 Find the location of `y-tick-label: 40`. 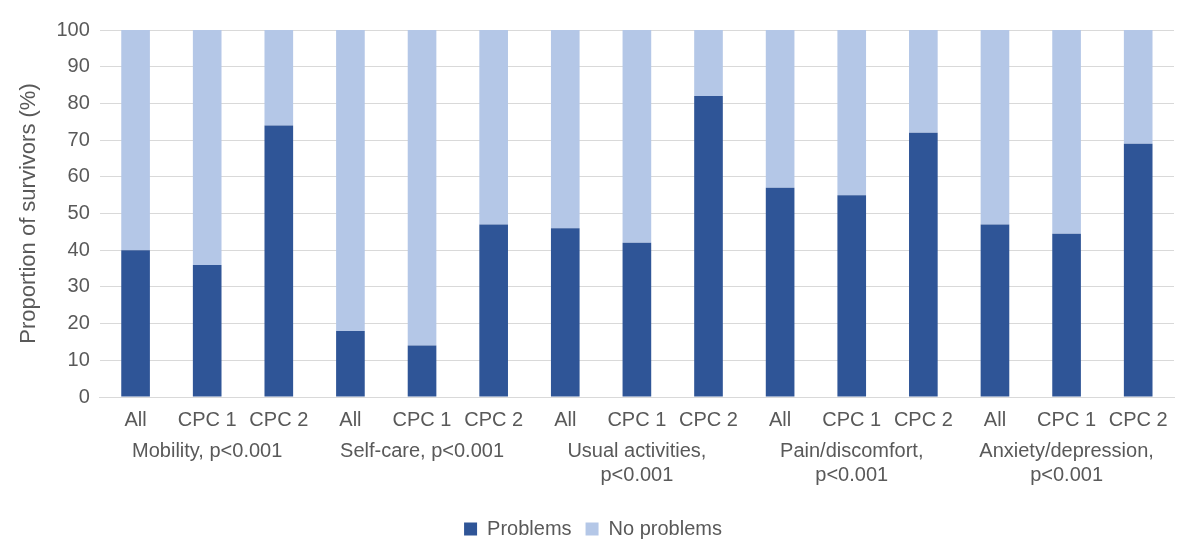

y-tick-label: 40 is located at coordinates (78, 248).